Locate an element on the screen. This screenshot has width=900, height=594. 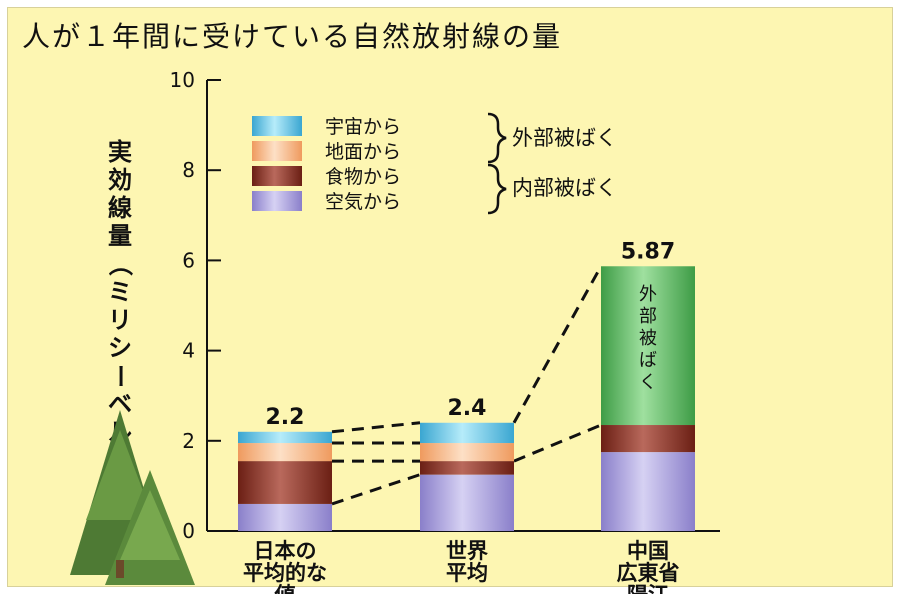
tree-illustration is located at coordinates (132, 497).